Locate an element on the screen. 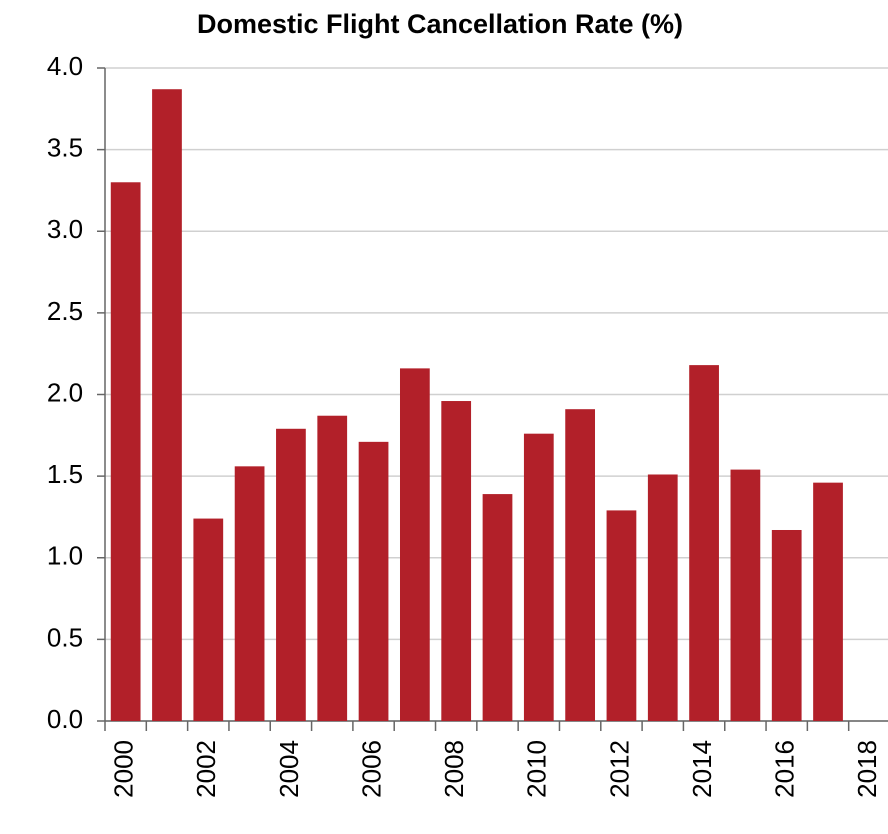 This screenshot has height=834, width=888. y-tick-label: 3.0 is located at coordinates (65, 229).